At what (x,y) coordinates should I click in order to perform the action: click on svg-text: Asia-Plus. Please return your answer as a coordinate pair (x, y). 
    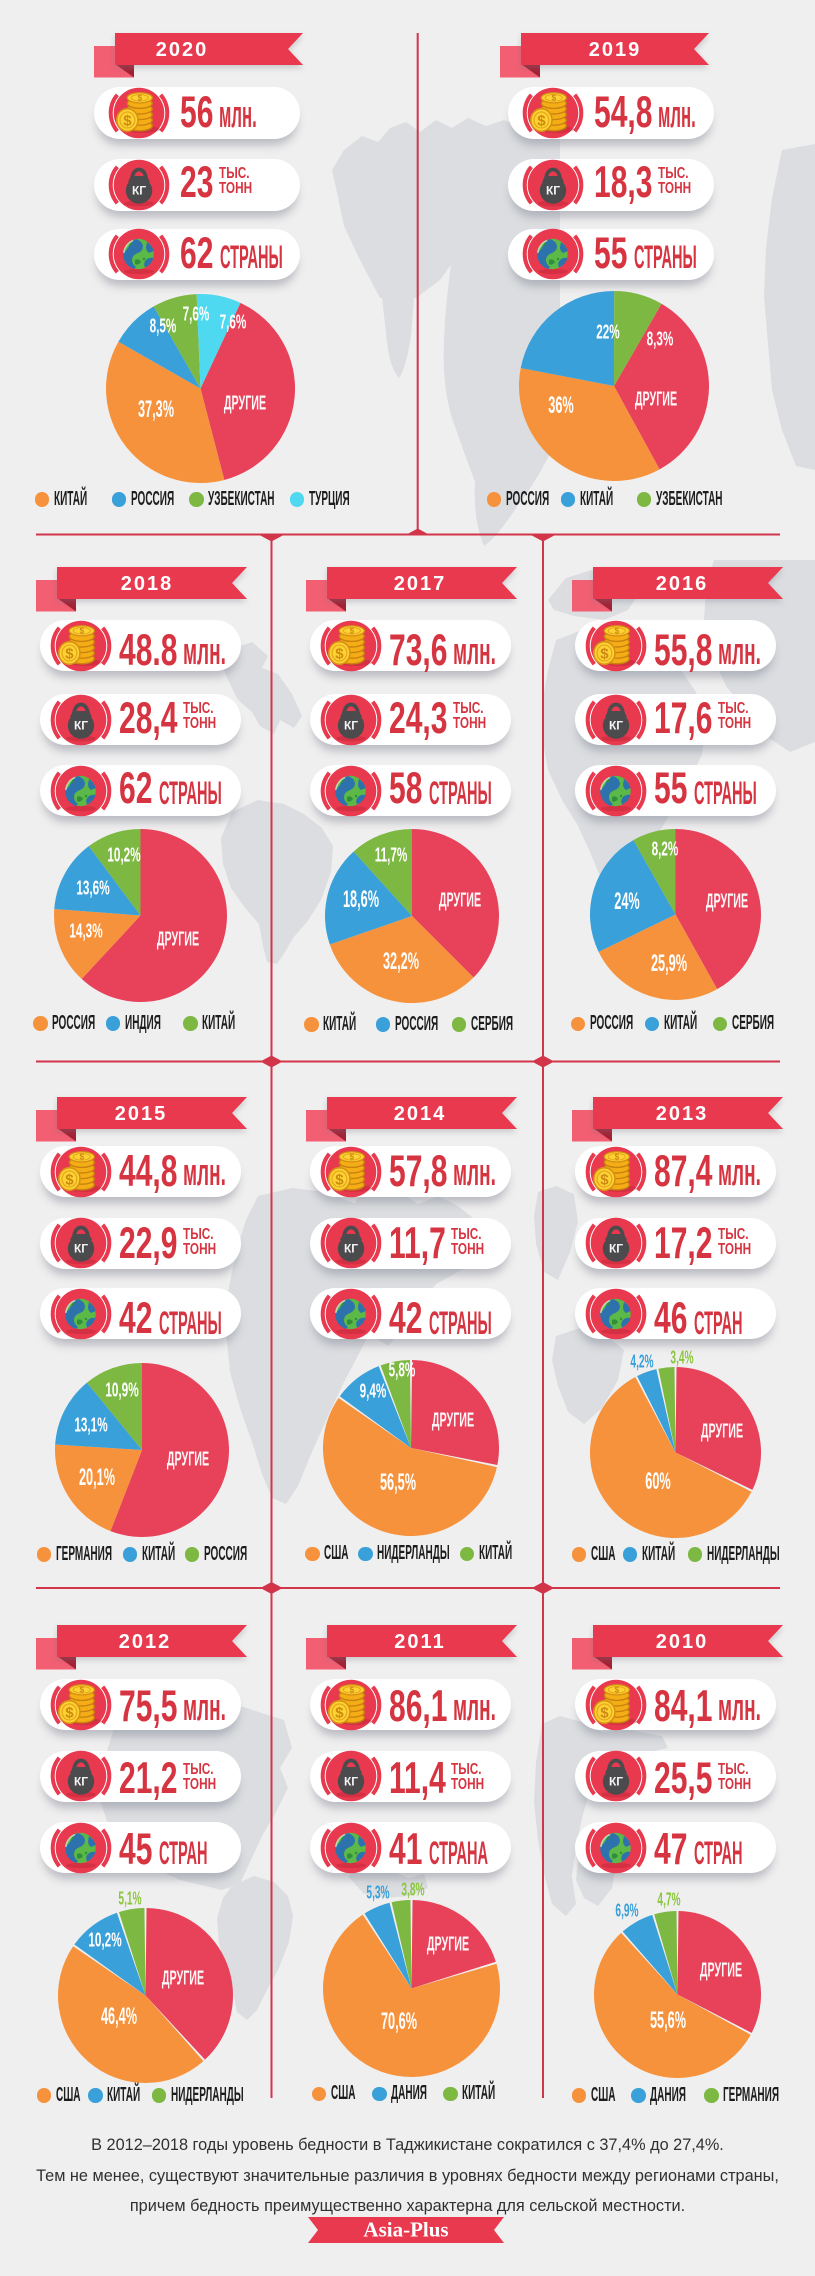
    Looking at the image, I should click on (405, 2230).